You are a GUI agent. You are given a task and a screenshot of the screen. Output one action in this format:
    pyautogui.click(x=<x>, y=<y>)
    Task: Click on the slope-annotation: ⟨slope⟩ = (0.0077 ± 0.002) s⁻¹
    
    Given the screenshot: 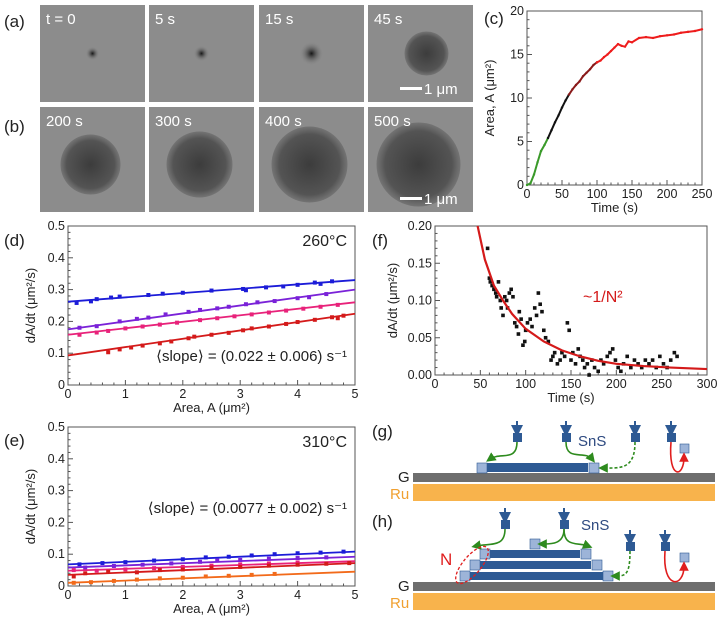 What is the action you would take?
    pyautogui.click(x=247, y=508)
    